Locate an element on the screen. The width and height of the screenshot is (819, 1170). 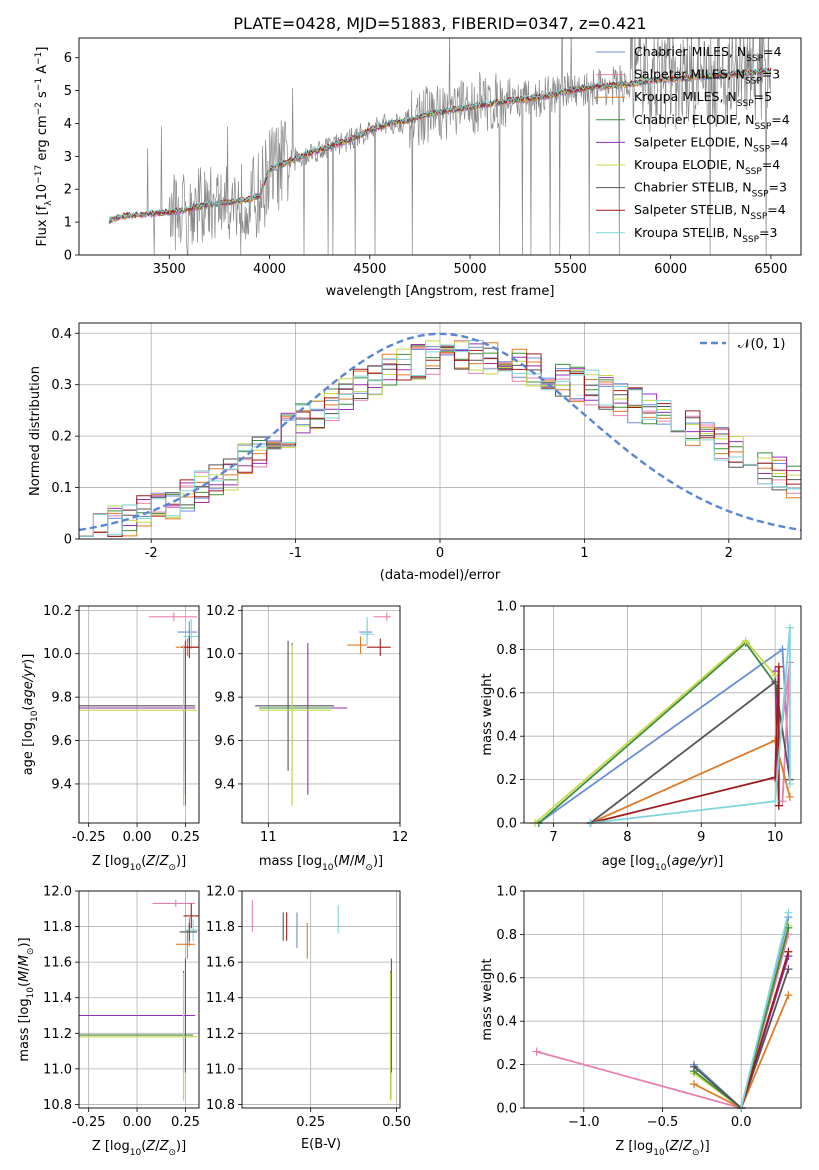
spectrum-tick-label-y: 2 is located at coordinates (68, 190).